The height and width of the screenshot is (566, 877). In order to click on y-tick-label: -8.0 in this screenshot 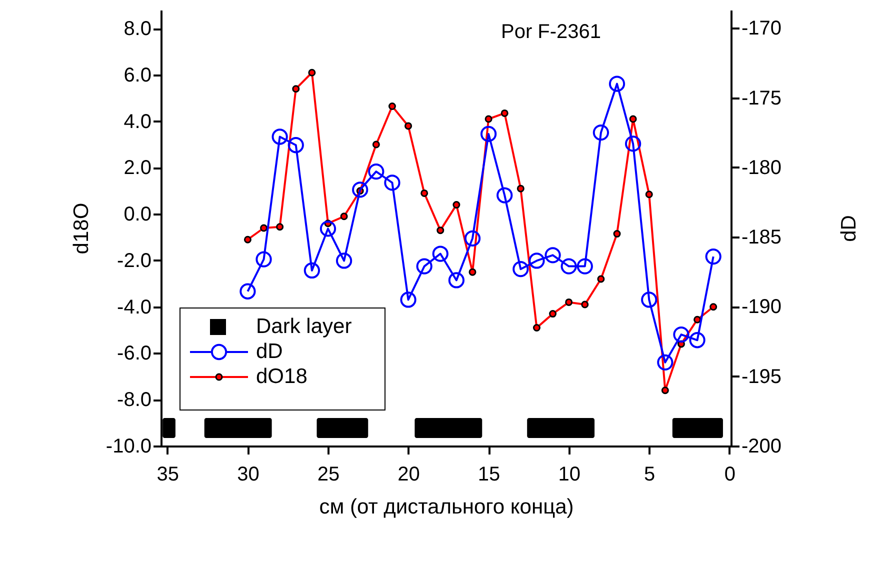, I will do `click(134, 400)`.